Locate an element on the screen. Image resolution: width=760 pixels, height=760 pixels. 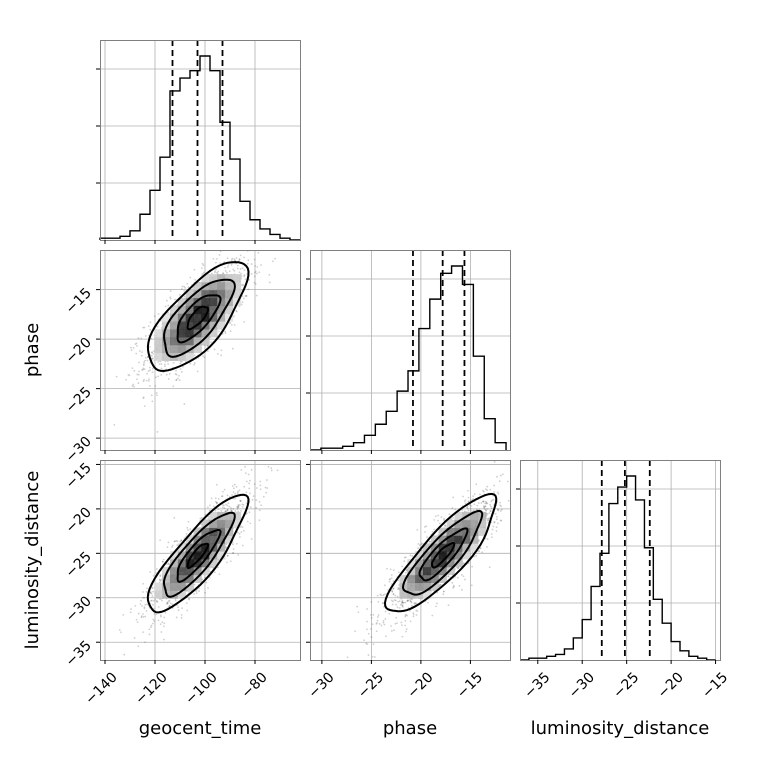
y-tick-label: −25 is located at coordinates (79, 565).